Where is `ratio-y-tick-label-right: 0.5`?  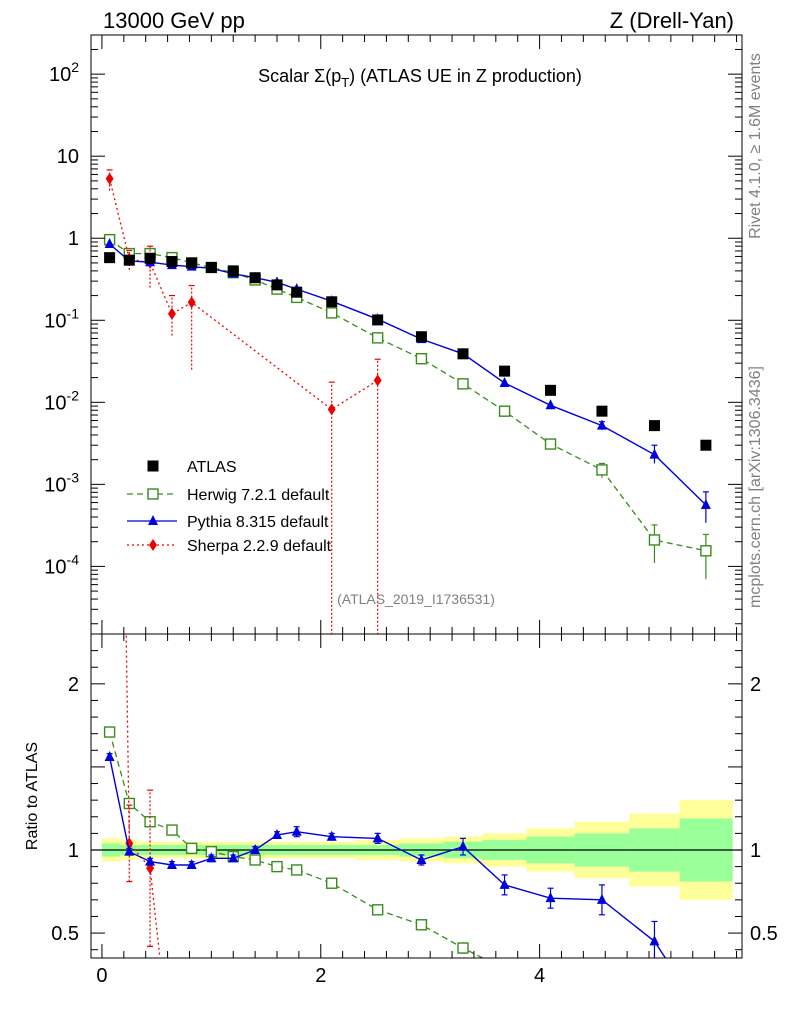
ratio-y-tick-label-right: 0.5 is located at coordinates (764, 934).